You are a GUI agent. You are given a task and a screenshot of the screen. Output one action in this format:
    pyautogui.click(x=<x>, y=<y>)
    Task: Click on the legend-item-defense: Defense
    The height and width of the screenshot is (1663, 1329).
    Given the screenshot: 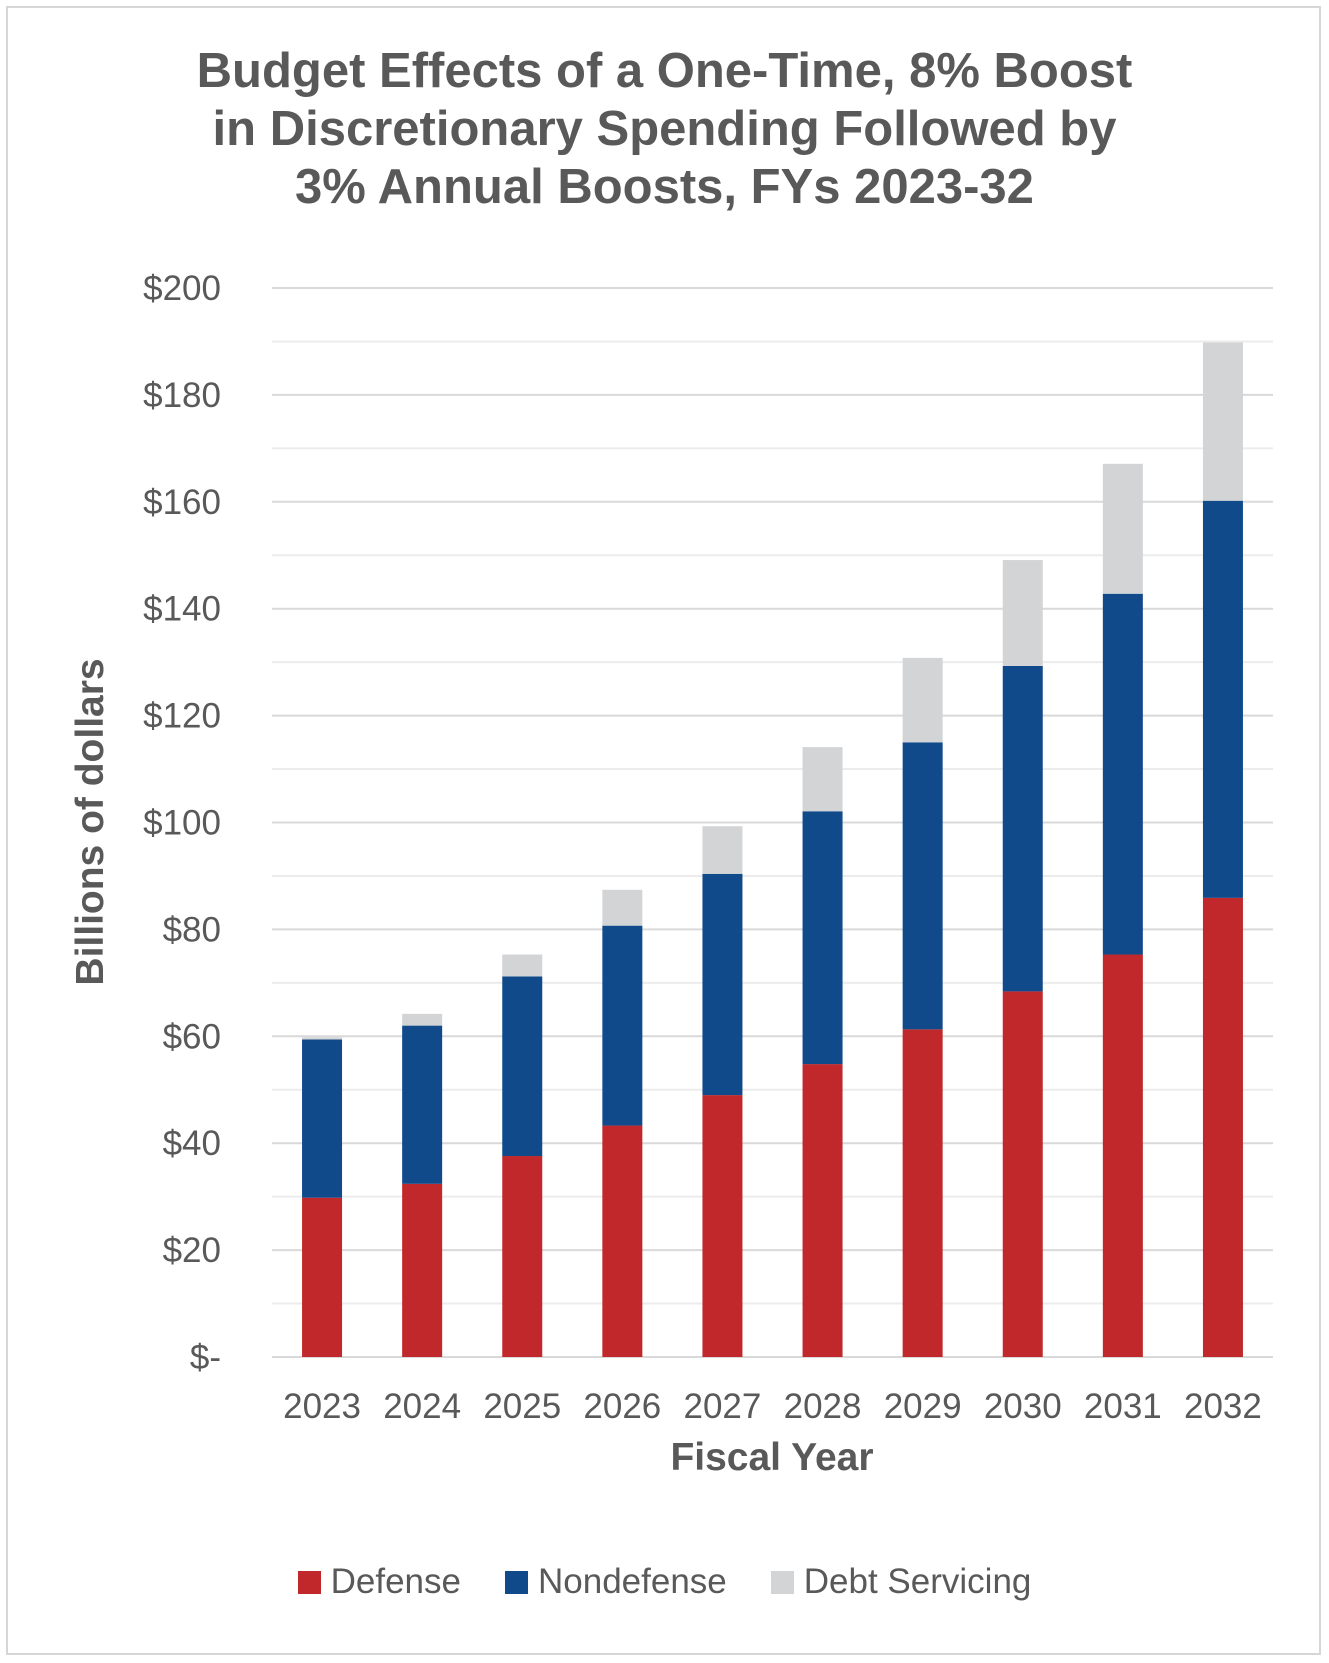 What is the action you would take?
    pyautogui.click(x=379, y=1582)
    